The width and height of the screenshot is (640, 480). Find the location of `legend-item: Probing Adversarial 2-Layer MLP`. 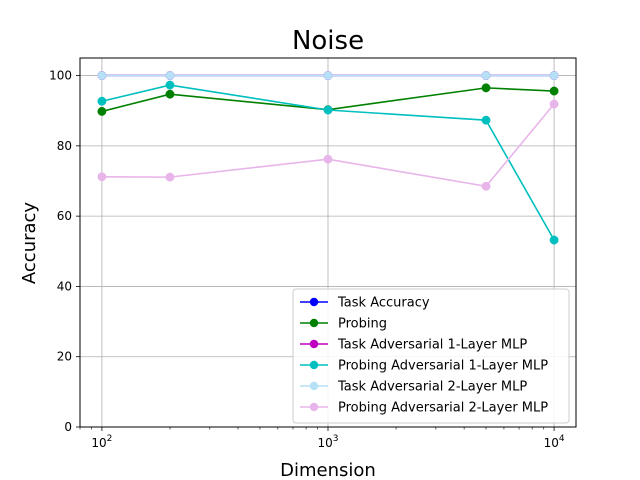

legend-item: Probing Adversarial 2-Layer MLP is located at coordinates (424, 408).